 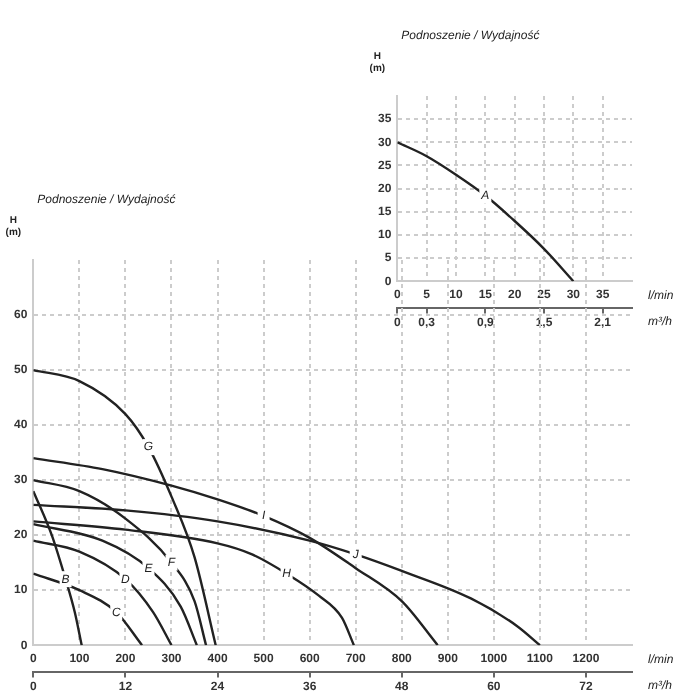 I want to click on line-series, so click(x=486, y=211).